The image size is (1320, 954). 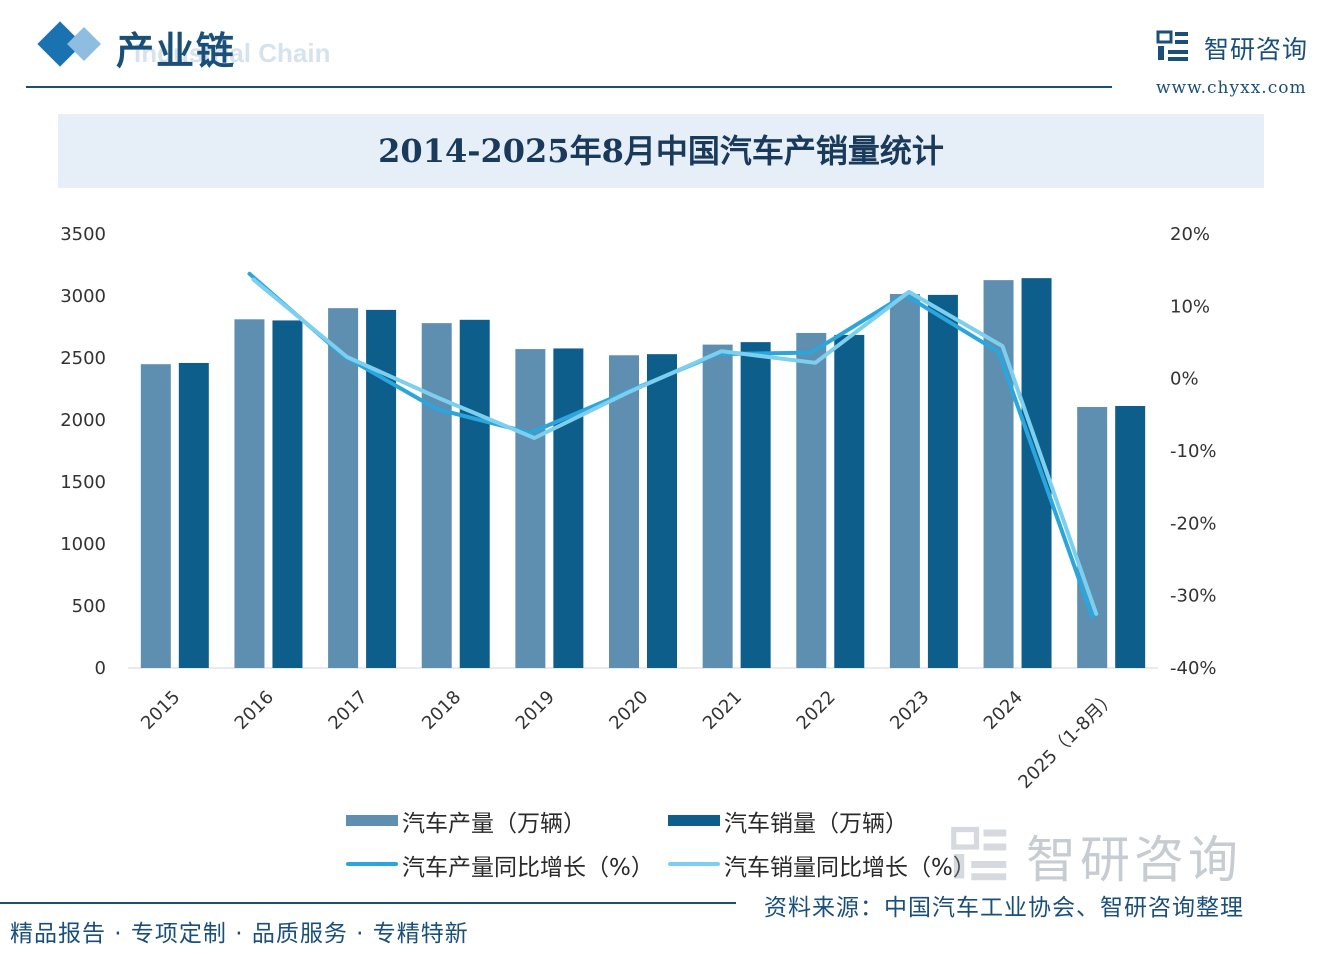 I want to click on x-axis-category-label: 2021, so click(x=722, y=710).